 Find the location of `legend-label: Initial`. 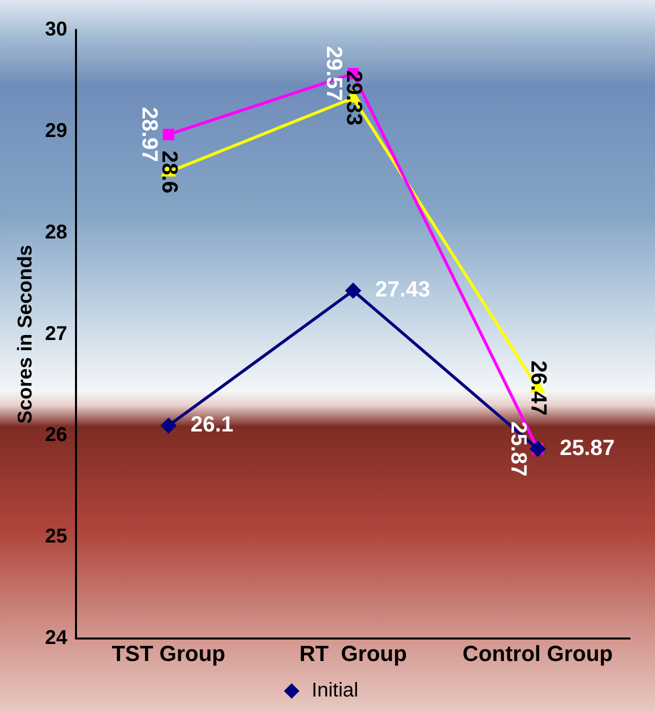

legend-label: Initial is located at coordinates (335, 691).